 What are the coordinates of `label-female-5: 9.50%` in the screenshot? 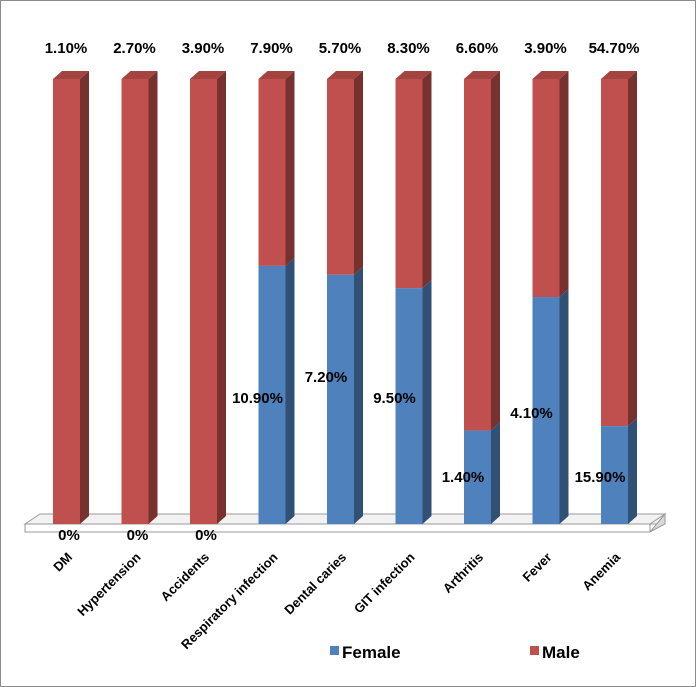 It's located at (394, 398).